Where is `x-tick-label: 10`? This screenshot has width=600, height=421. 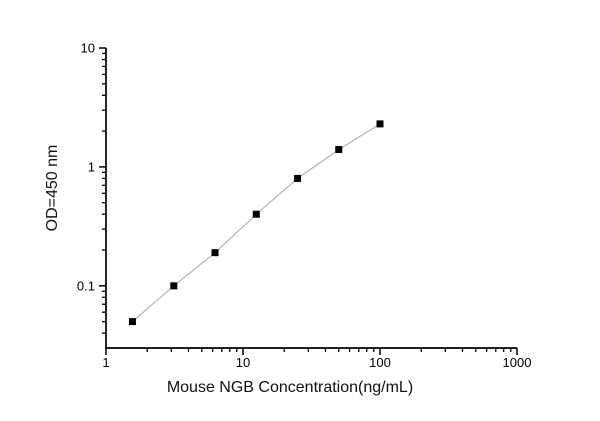
x-tick-label: 10 is located at coordinates (243, 362).